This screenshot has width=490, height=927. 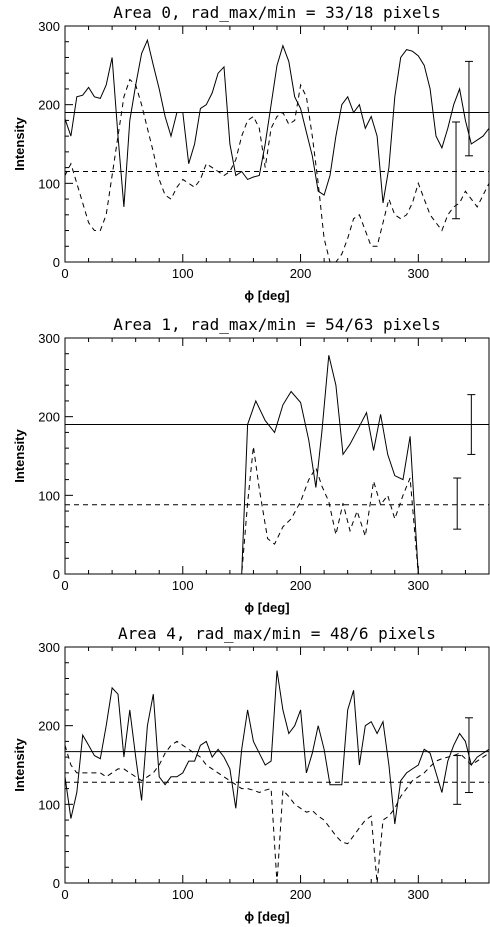 I want to click on chart-title: Area 4, rad_max/min = 48/6 pixels, so click(x=277, y=633).